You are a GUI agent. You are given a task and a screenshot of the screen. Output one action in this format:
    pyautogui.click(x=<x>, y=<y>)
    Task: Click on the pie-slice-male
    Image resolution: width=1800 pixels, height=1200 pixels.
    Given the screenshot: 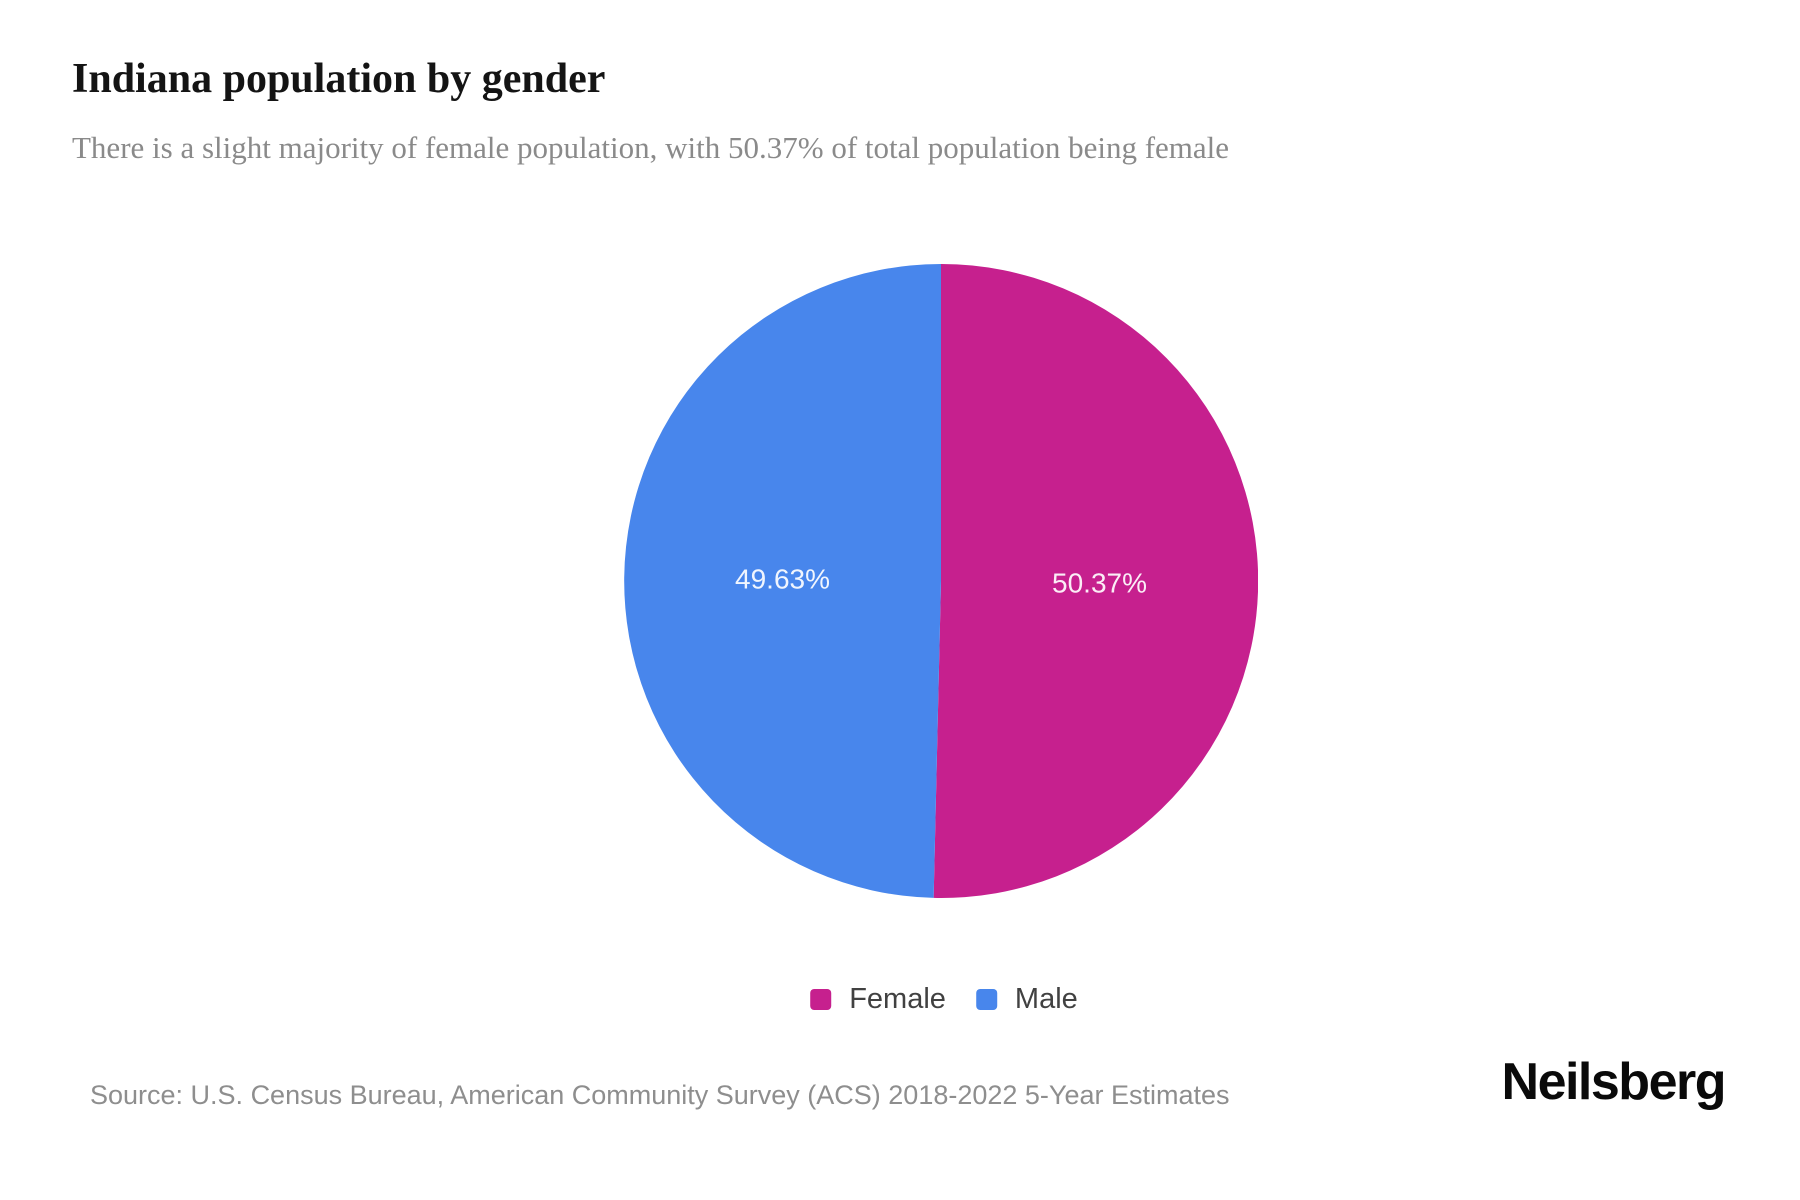 What is the action you would take?
    pyautogui.click(x=782, y=581)
    